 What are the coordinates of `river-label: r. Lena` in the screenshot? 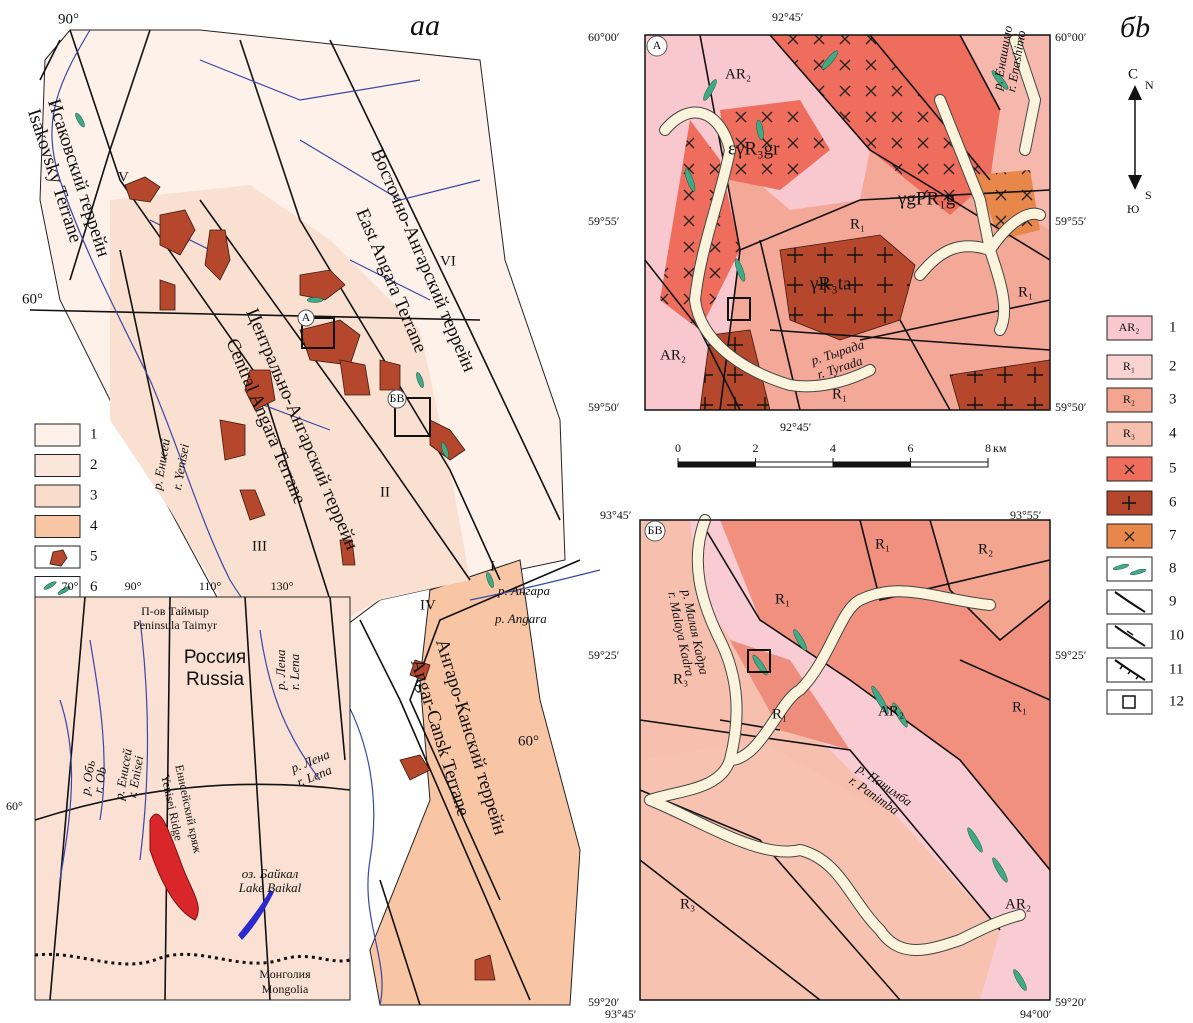 It's located at (294, 671).